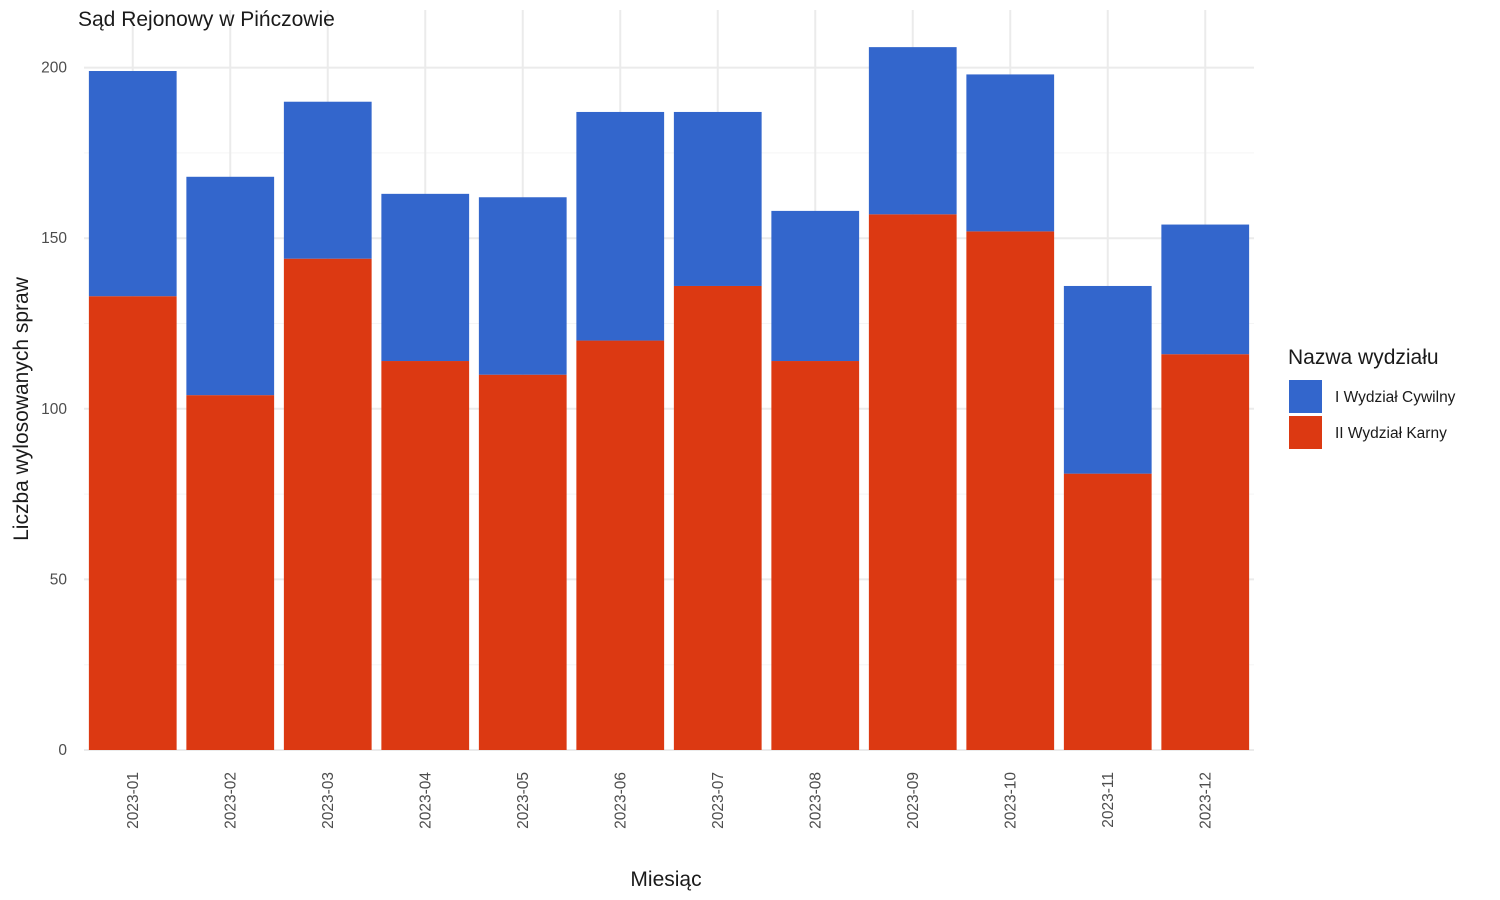 This screenshot has width=1500, height=900. I want to click on x-tick-label: 2023-12, so click(1205, 800).